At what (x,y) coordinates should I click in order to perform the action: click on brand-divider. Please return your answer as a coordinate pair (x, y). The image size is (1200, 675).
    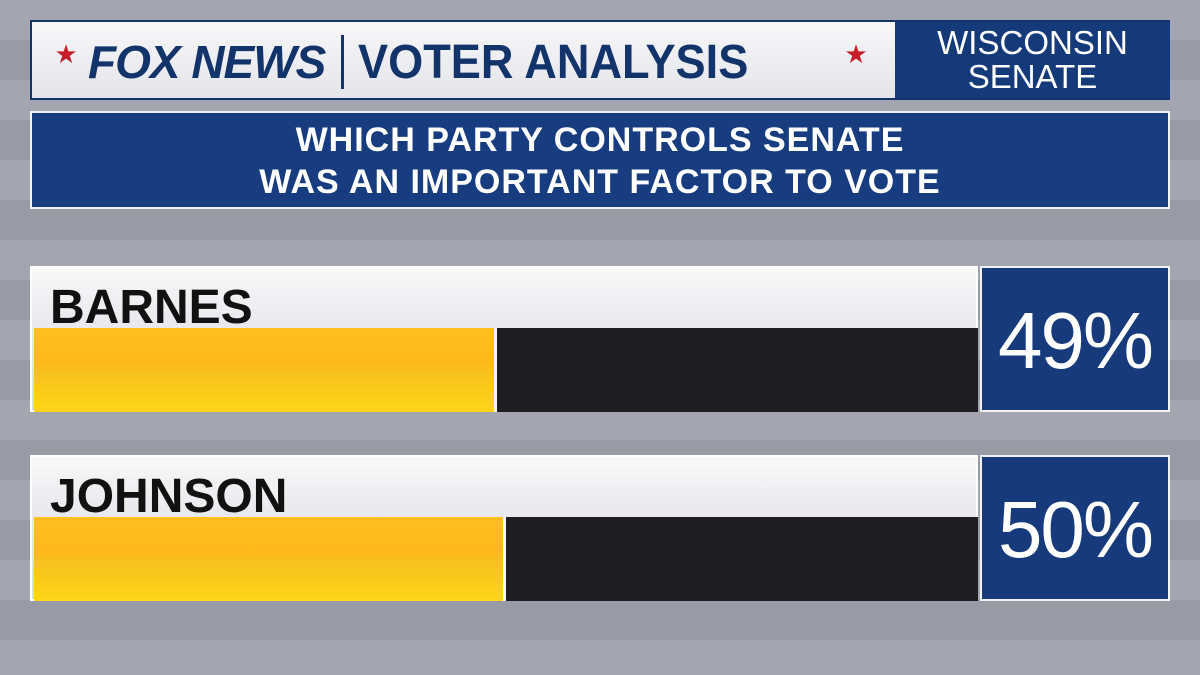
    Looking at the image, I should click on (343, 62).